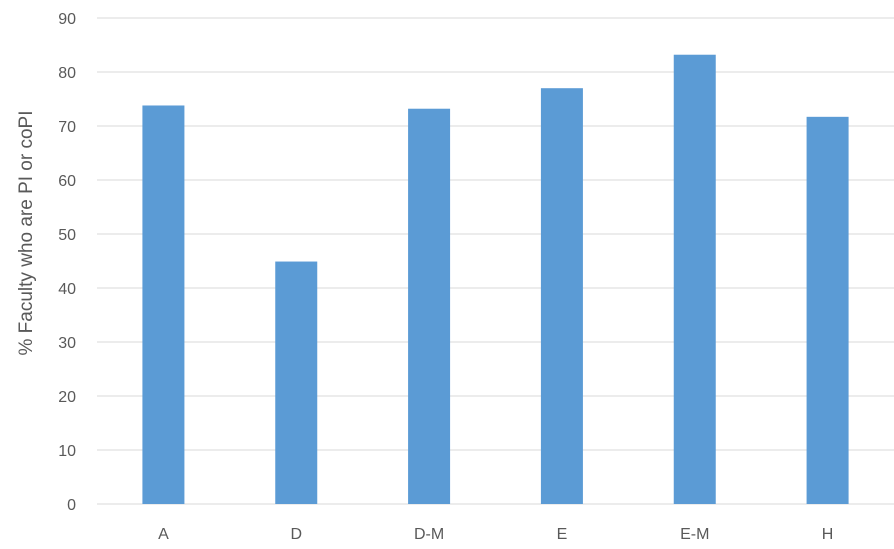 The height and width of the screenshot is (549, 894). Describe the element at coordinates (694, 279) in the screenshot. I see `bar-e-m` at that location.